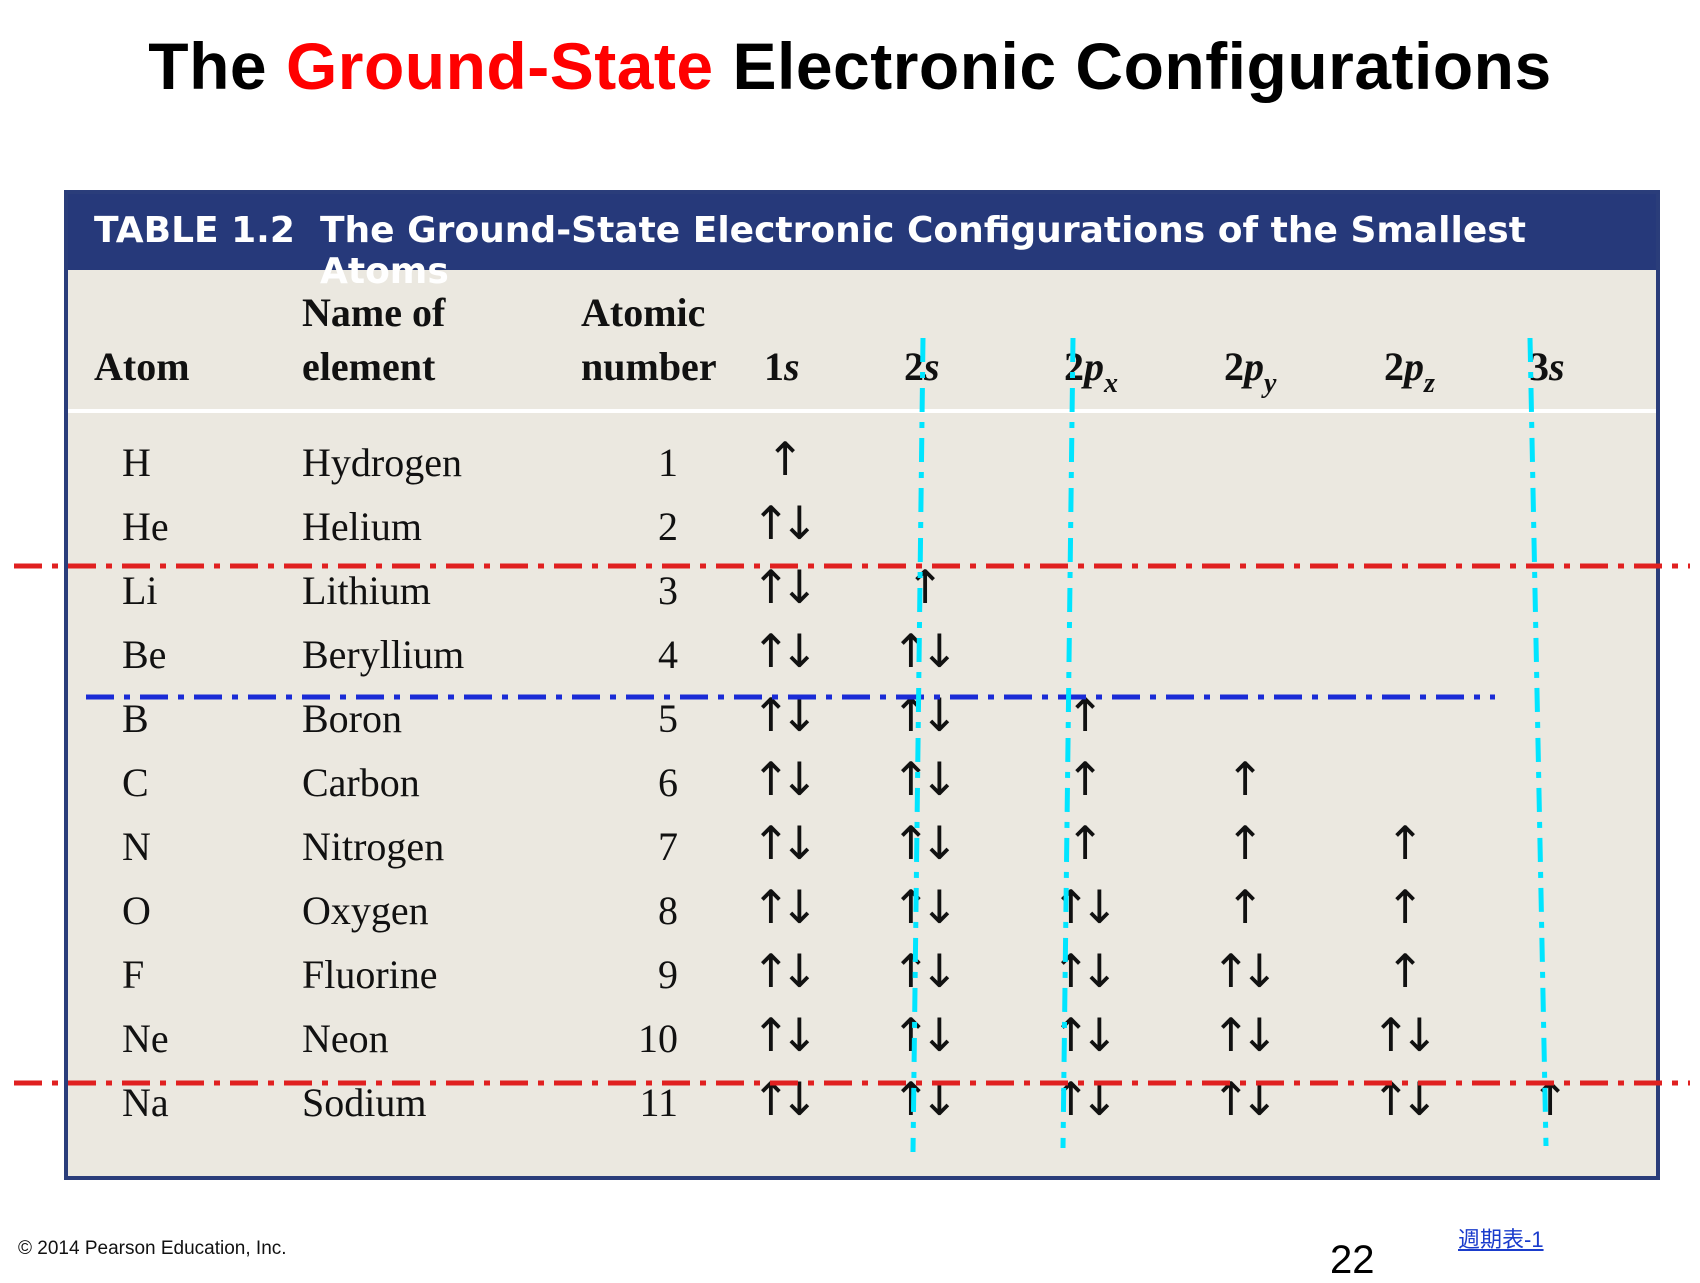 The width and height of the screenshot is (1700, 1283). I want to click on table-label: TABLE 1.2, so click(194, 230).